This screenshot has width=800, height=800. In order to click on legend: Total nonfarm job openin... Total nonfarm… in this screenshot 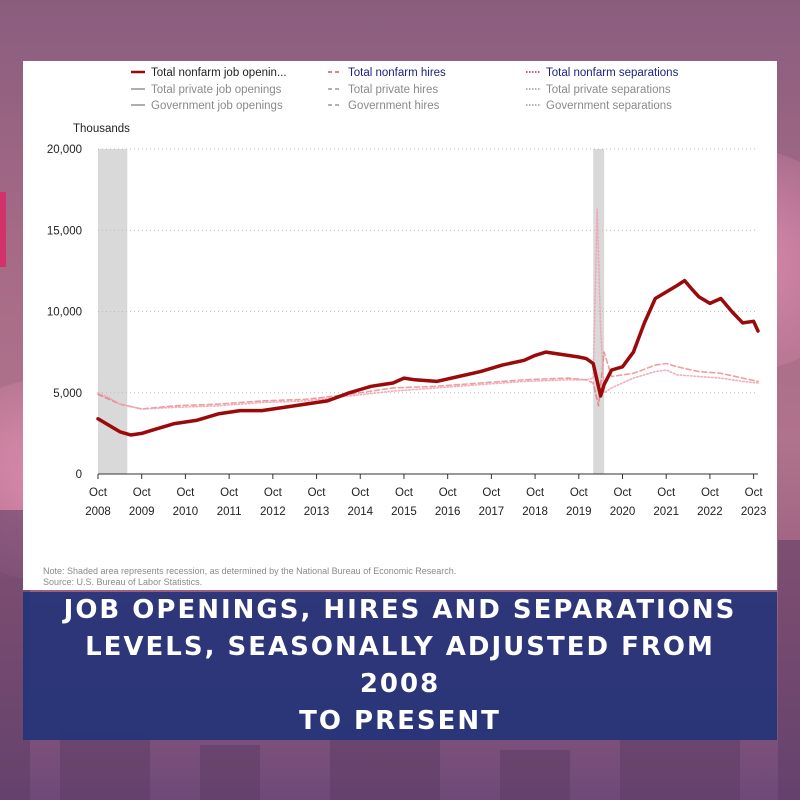, I will do `click(405, 89)`.